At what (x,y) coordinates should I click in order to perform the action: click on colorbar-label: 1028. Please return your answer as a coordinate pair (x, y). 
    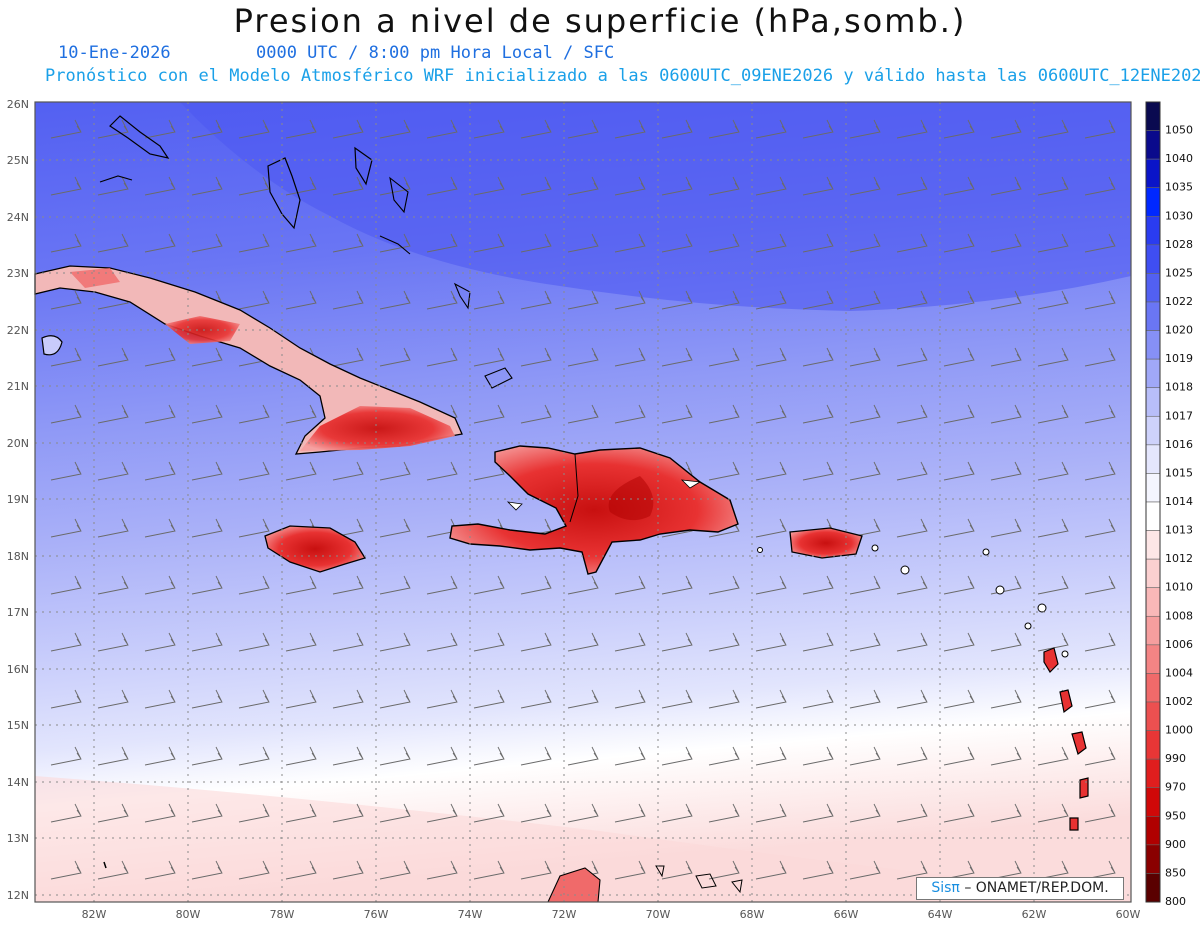
    Looking at the image, I should click on (1179, 244).